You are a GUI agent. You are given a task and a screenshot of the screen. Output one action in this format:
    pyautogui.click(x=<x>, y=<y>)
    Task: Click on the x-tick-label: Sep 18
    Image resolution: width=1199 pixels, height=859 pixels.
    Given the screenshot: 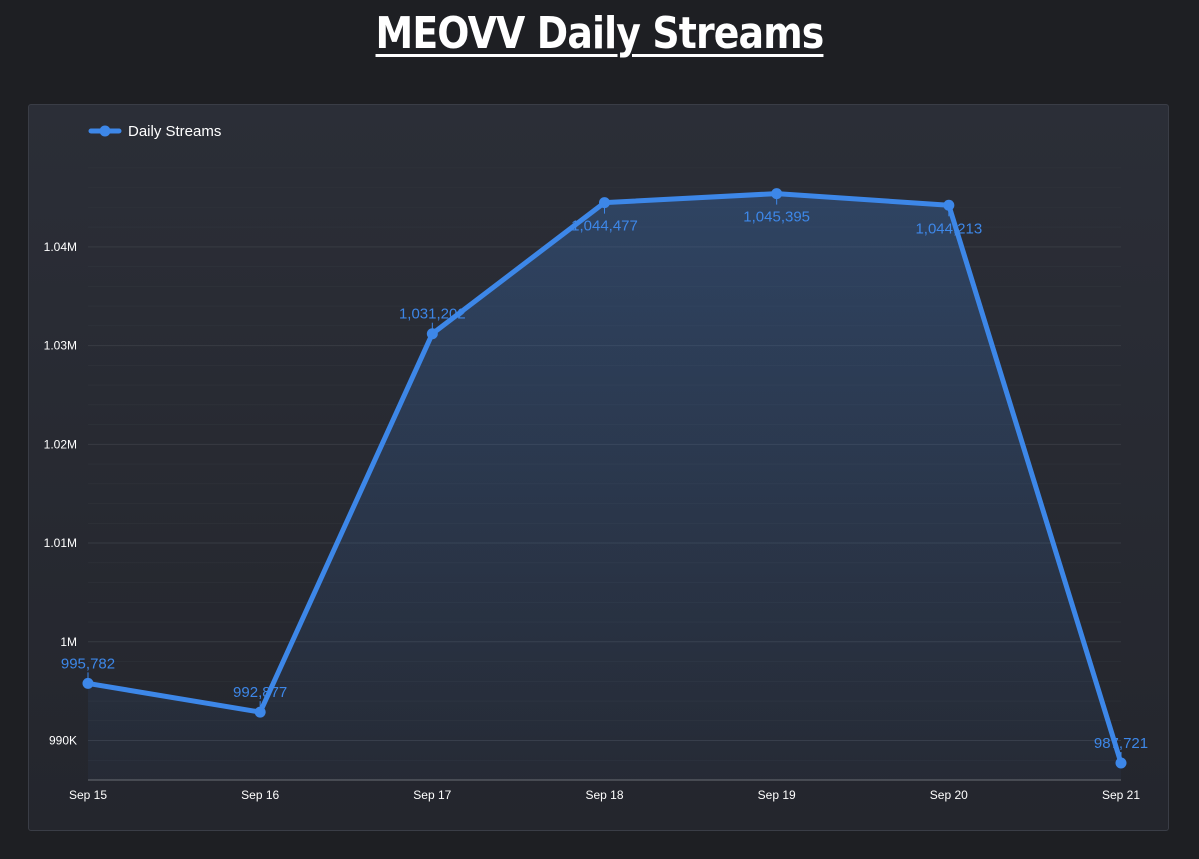 What is the action you would take?
    pyautogui.click(x=604, y=795)
    